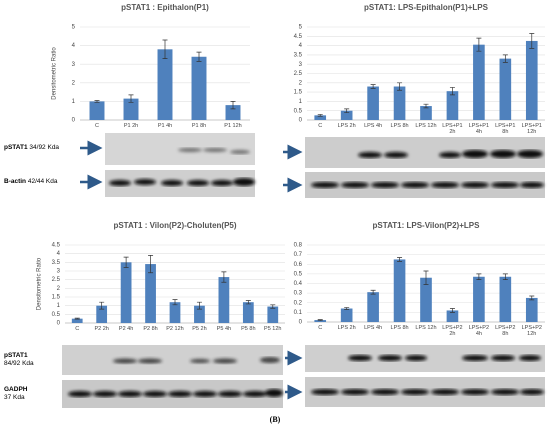  Describe the element at coordinates (426, 7) in the screenshot. I see `chart-title: pSTAT1: LPS-Epithalon(P1)+LPS` at that location.